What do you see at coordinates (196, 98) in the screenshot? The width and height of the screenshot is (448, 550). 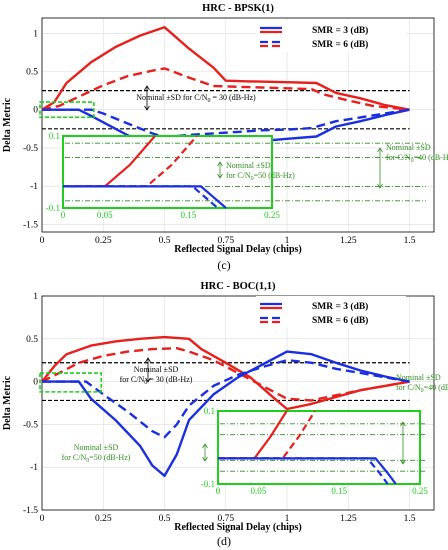 I see `annotation-text: Nominal ±SD for C/N0 = 30 (dB-Hz)` at bounding box center [196, 98].